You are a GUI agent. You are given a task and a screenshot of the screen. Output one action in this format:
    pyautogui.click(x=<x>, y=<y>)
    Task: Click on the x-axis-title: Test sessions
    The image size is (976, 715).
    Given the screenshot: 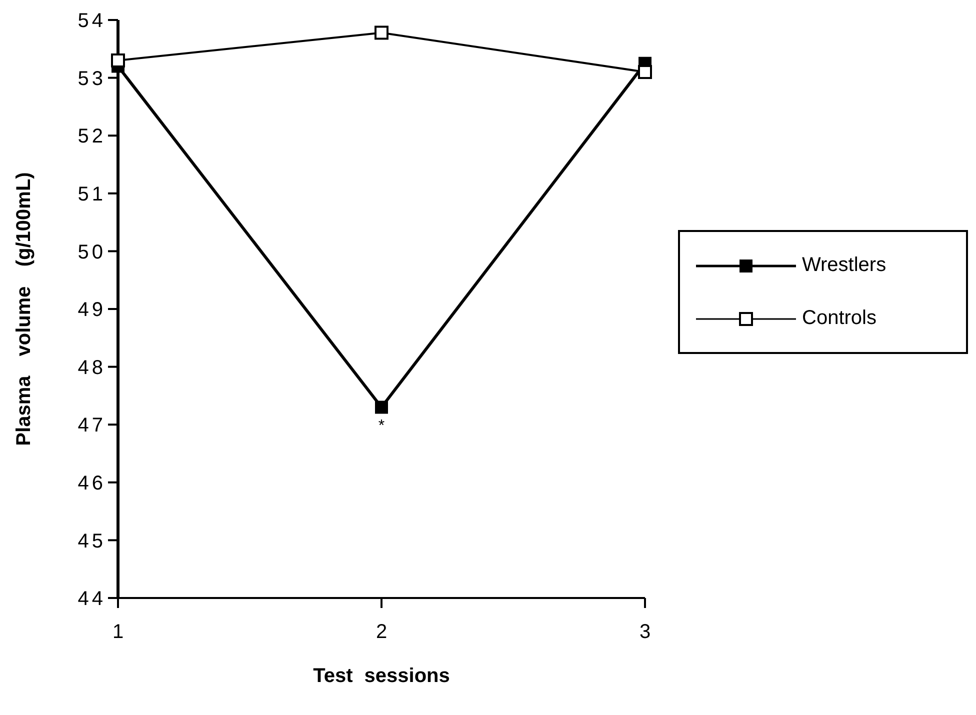 What is the action you would take?
    pyautogui.click(x=381, y=676)
    